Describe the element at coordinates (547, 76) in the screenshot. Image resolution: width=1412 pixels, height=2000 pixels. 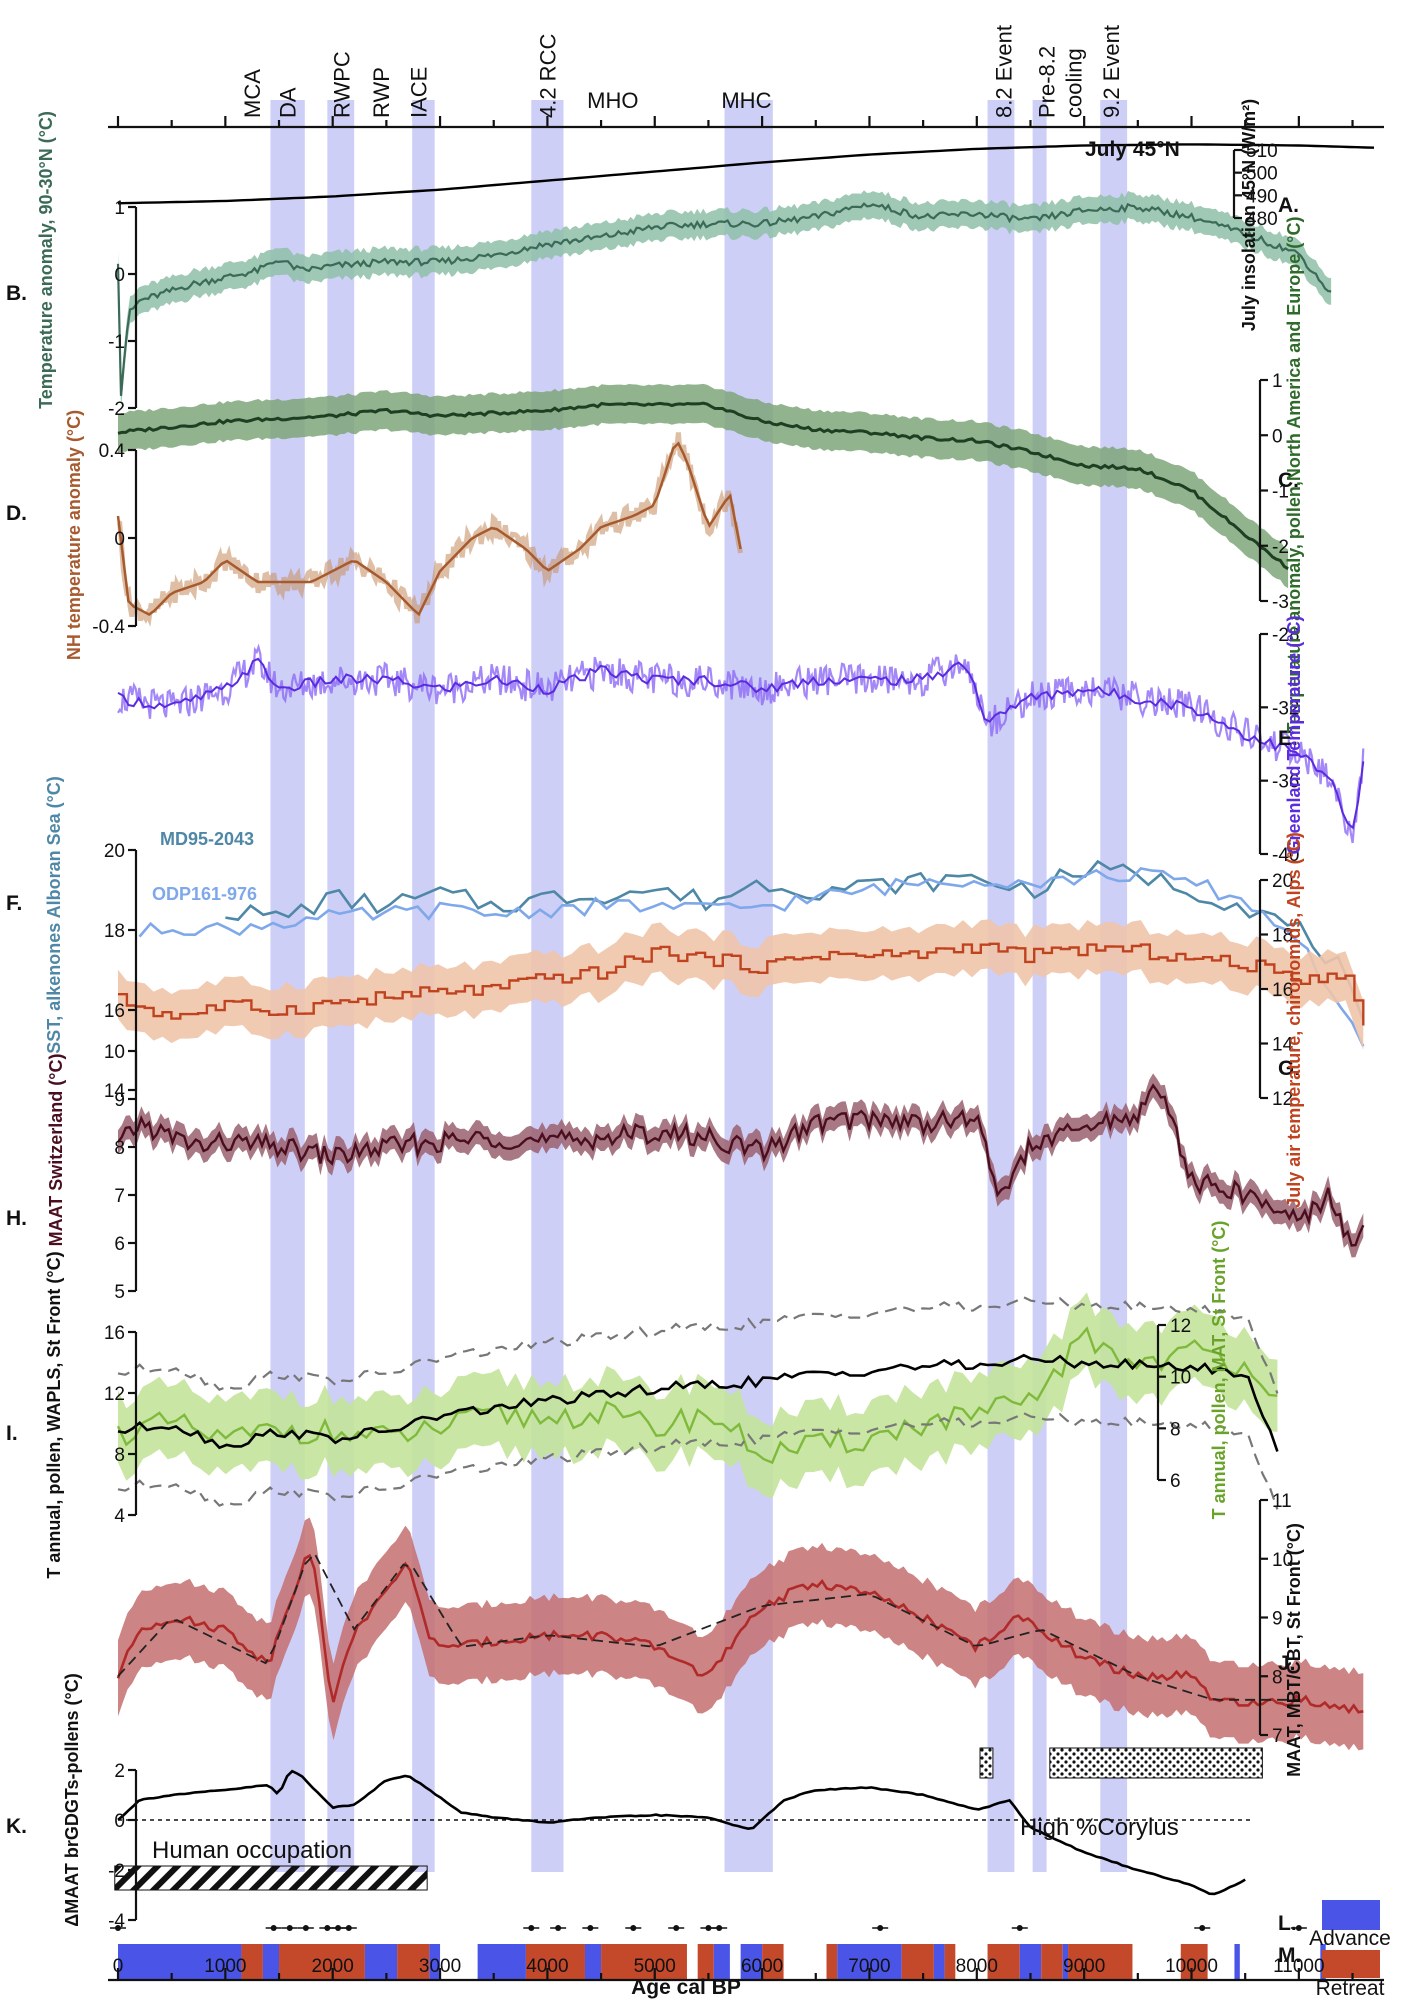
I see `event-label: 4.2 RCC` at that location.